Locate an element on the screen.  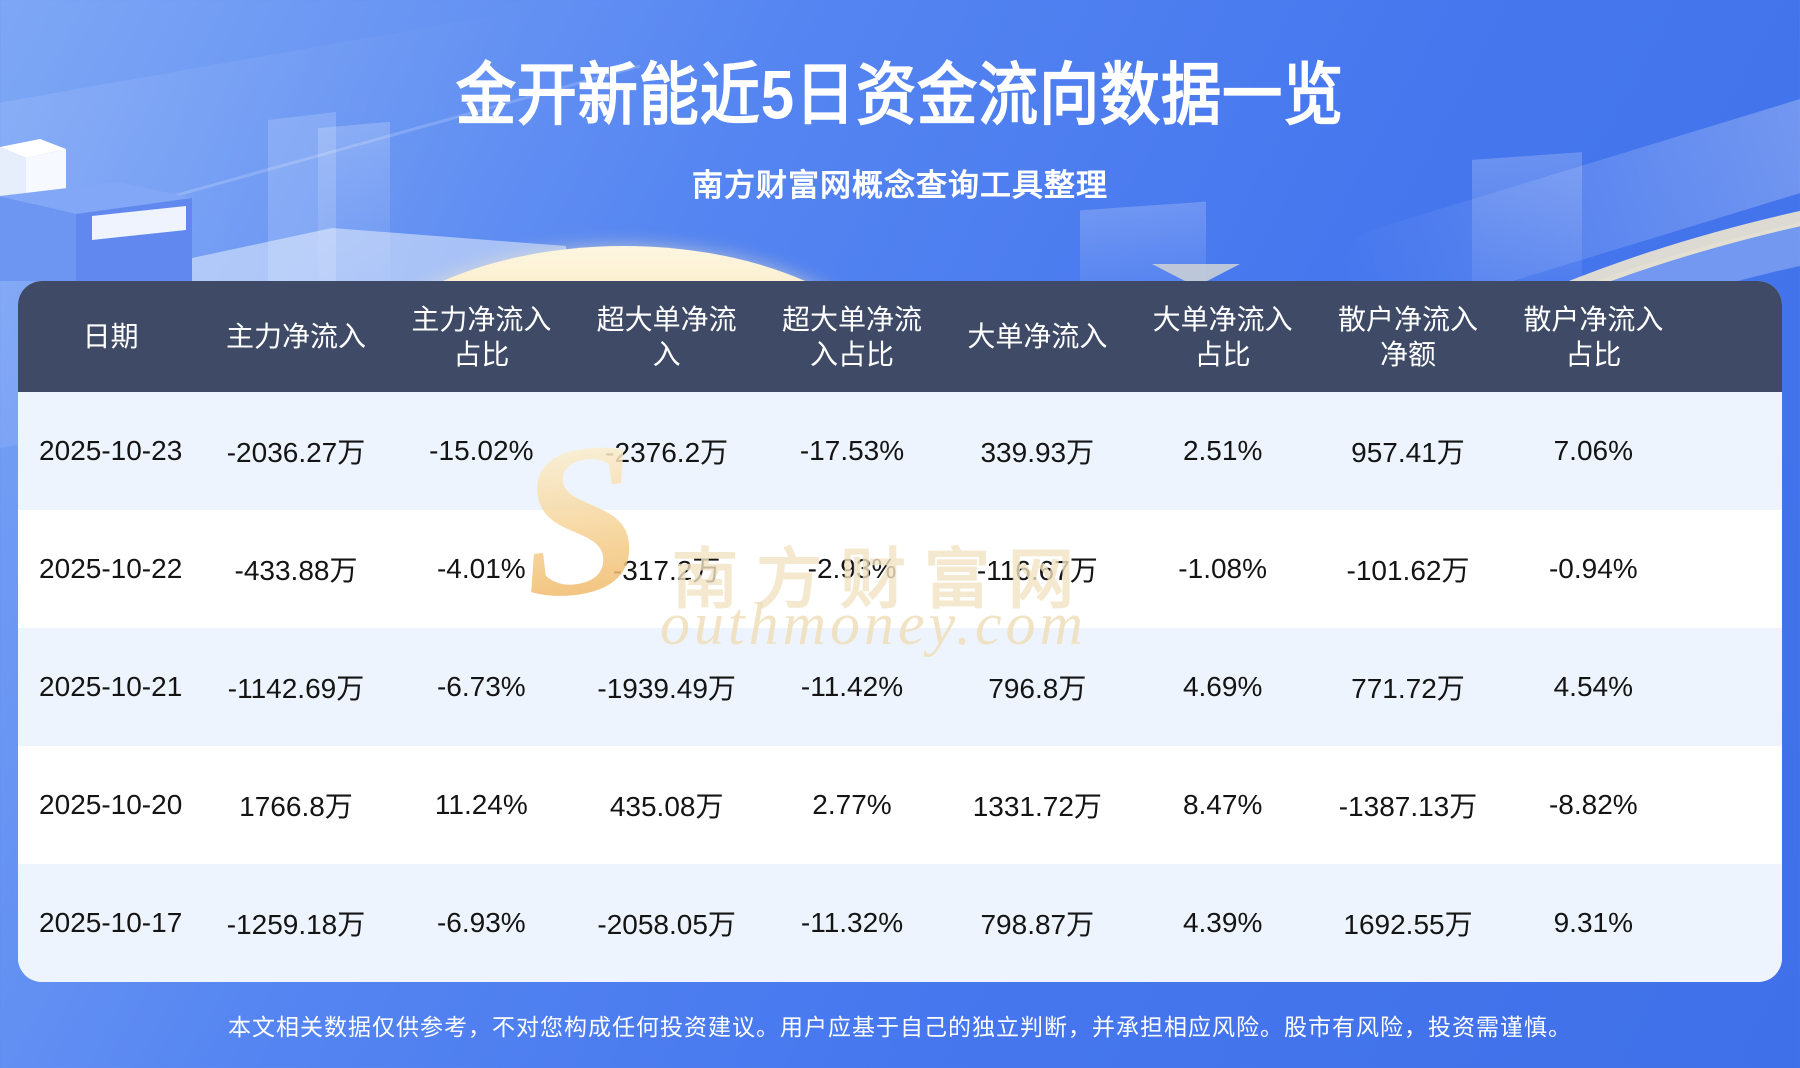
table-cell: 1692.55万 is located at coordinates (1408, 924).